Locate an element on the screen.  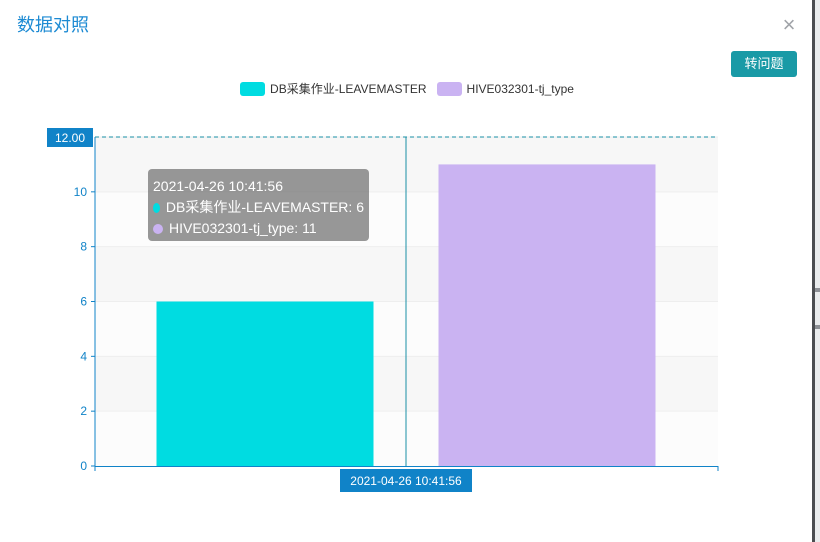
tooltip-text-series-1: DB采集作业-LEAVEMASTER: 6 is located at coordinates (264, 207).